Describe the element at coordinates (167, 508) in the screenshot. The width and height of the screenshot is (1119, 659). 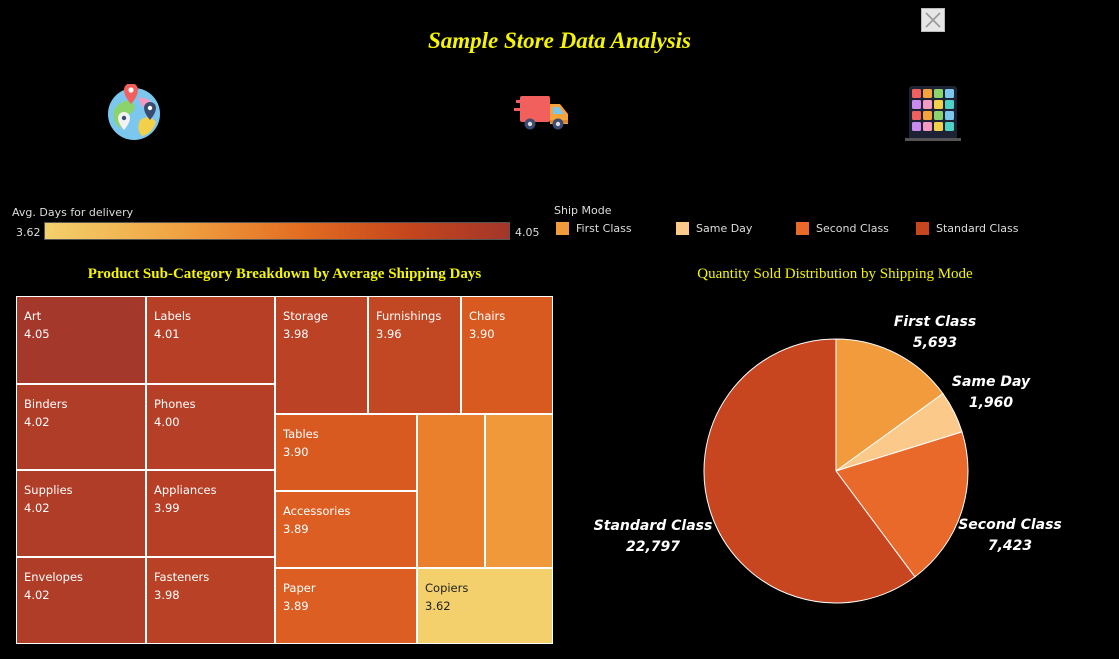
I see `tile-value: 3.99` at that location.